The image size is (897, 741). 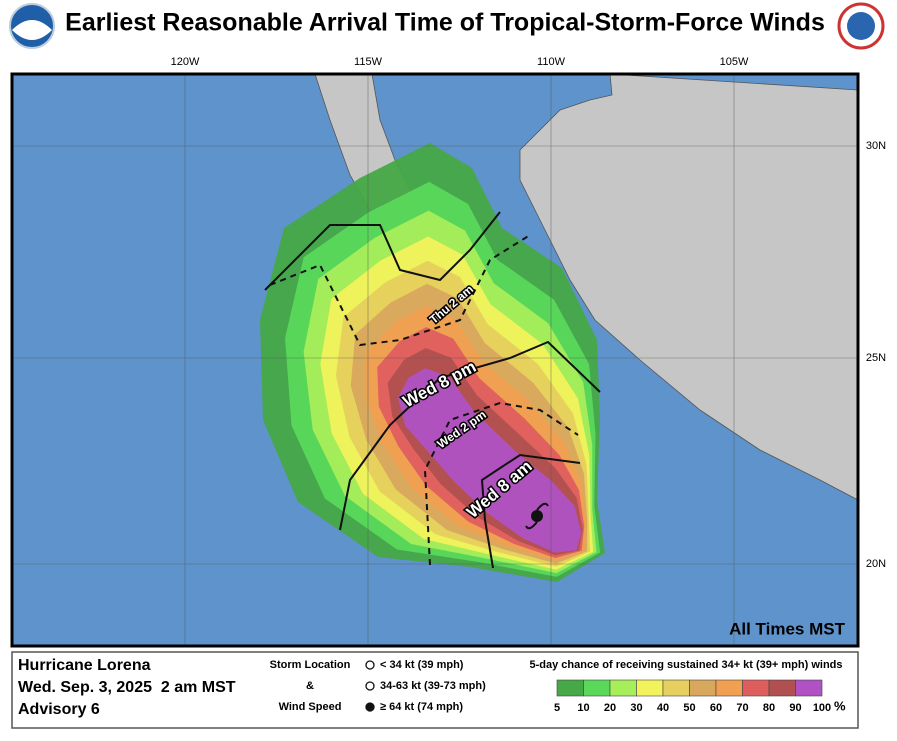 I want to click on storm-legend-title: Wind Speed, so click(x=310, y=707).